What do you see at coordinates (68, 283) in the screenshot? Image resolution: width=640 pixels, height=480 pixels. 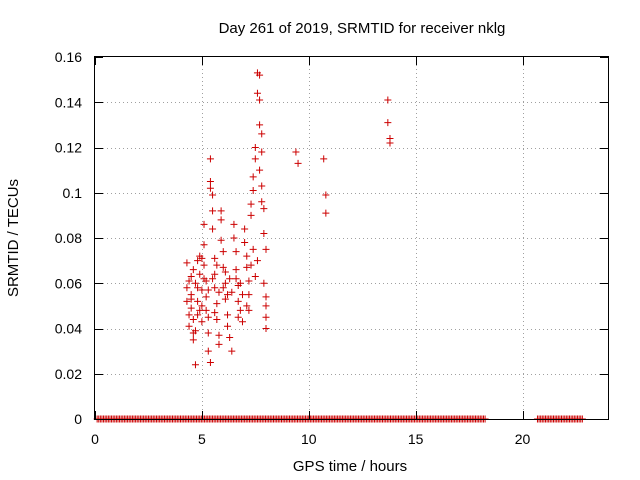 I see `y-tick-label: 0.06` at bounding box center [68, 283].